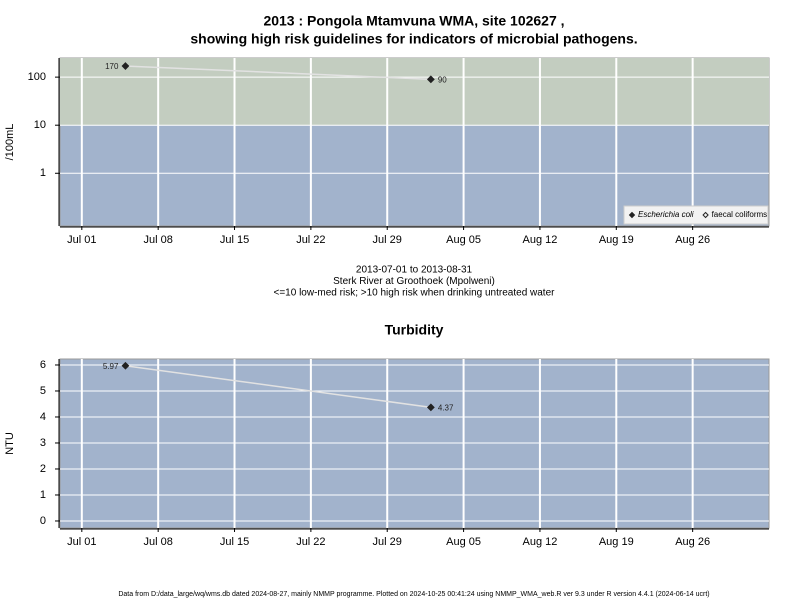  I want to click on y-tick-label: 0, so click(43, 521).